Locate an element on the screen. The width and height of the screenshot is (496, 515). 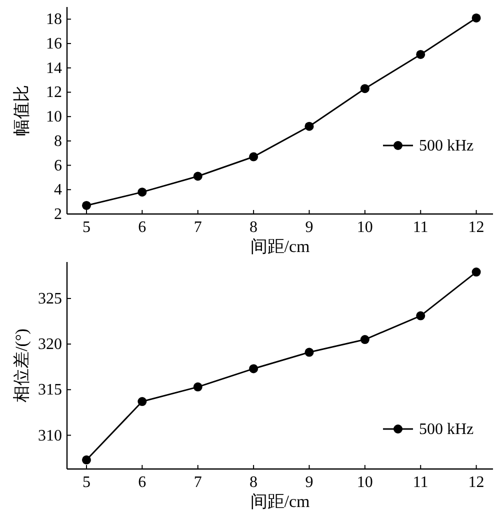
y-tick-label: 16 is located at coordinates (54, 44).